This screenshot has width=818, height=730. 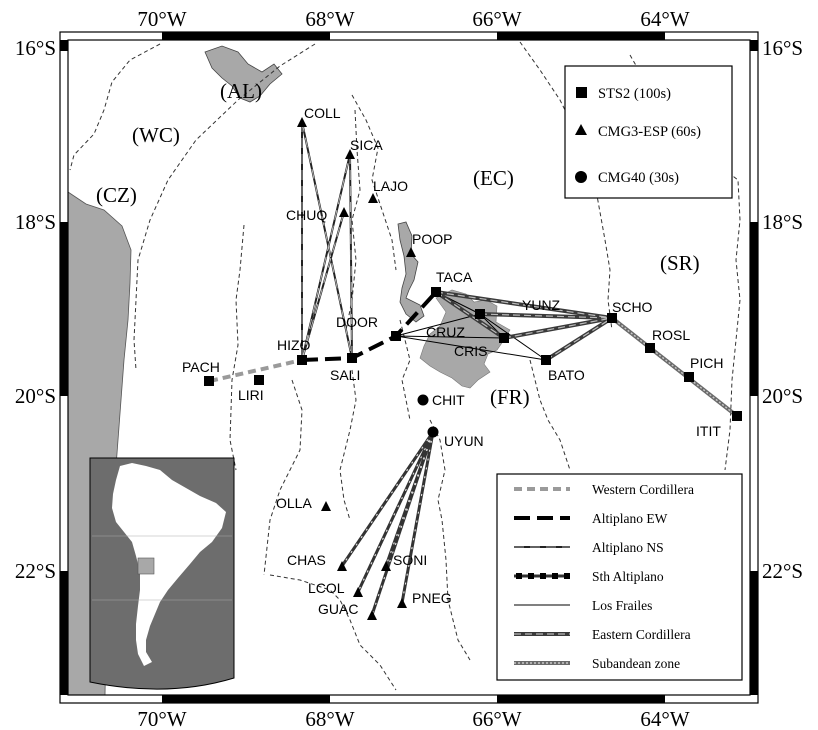 What do you see at coordinates (358, 592) in the screenshot?
I see `station-marker-lcol` at bounding box center [358, 592].